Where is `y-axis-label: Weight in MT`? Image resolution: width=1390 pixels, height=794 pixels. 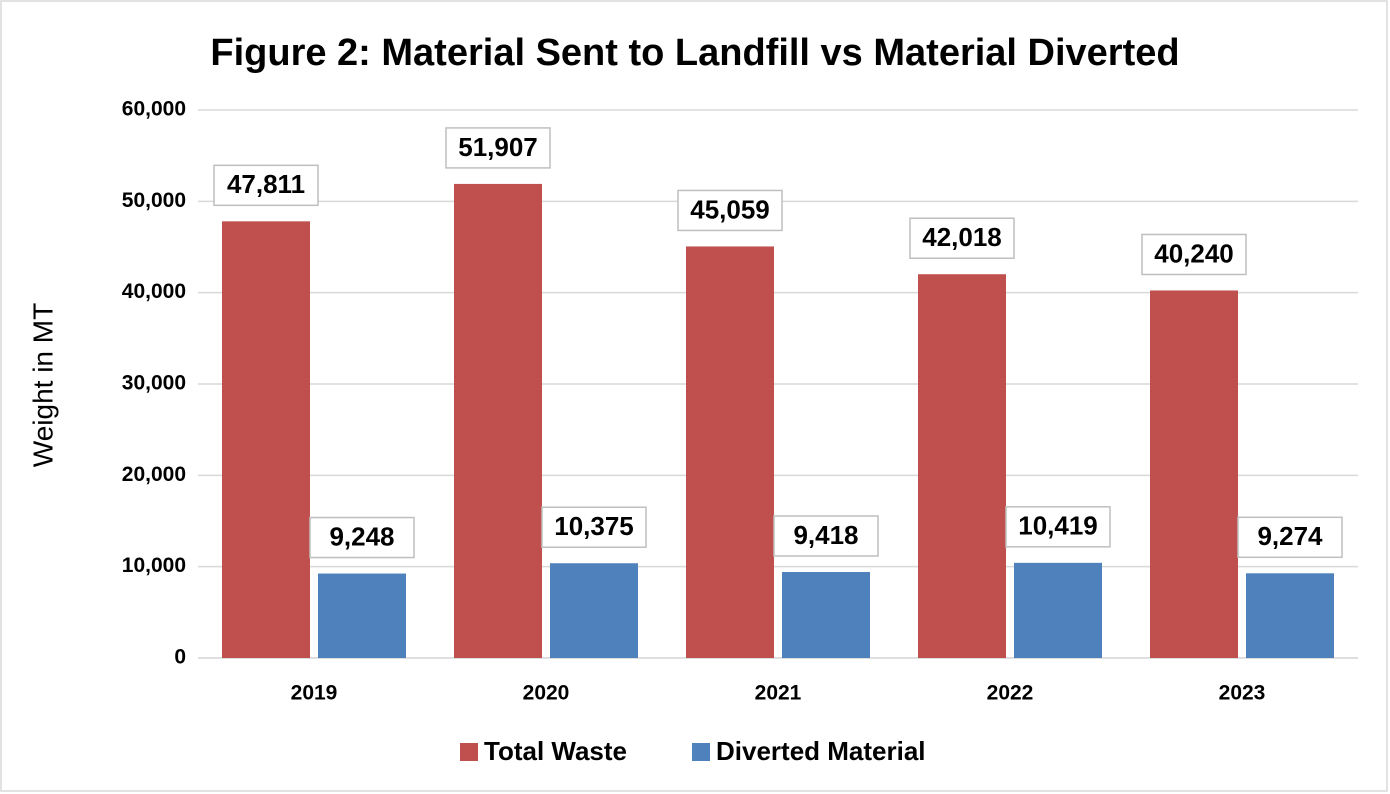
y-axis-label: Weight in MT is located at coordinates (42, 385).